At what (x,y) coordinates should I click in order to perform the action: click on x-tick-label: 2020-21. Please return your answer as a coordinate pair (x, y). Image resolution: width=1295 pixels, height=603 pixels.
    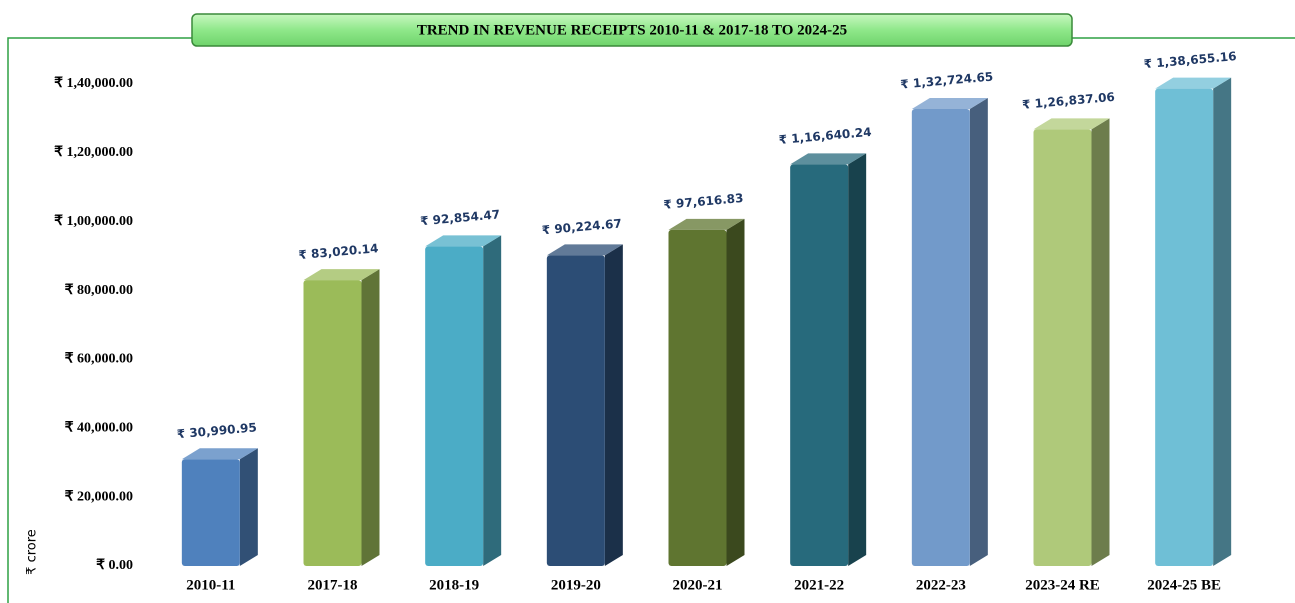
    Looking at the image, I should click on (698, 585).